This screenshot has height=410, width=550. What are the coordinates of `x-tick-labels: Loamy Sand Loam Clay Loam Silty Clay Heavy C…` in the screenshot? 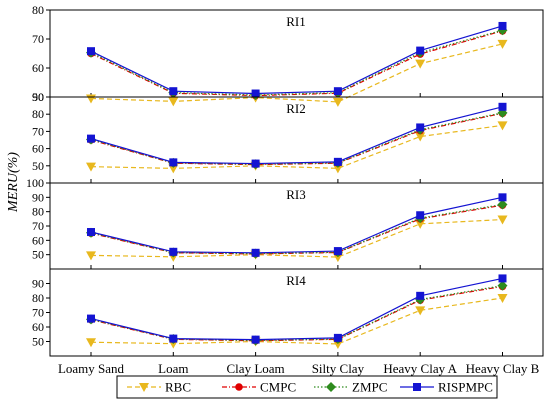 It's located at (299, 368).